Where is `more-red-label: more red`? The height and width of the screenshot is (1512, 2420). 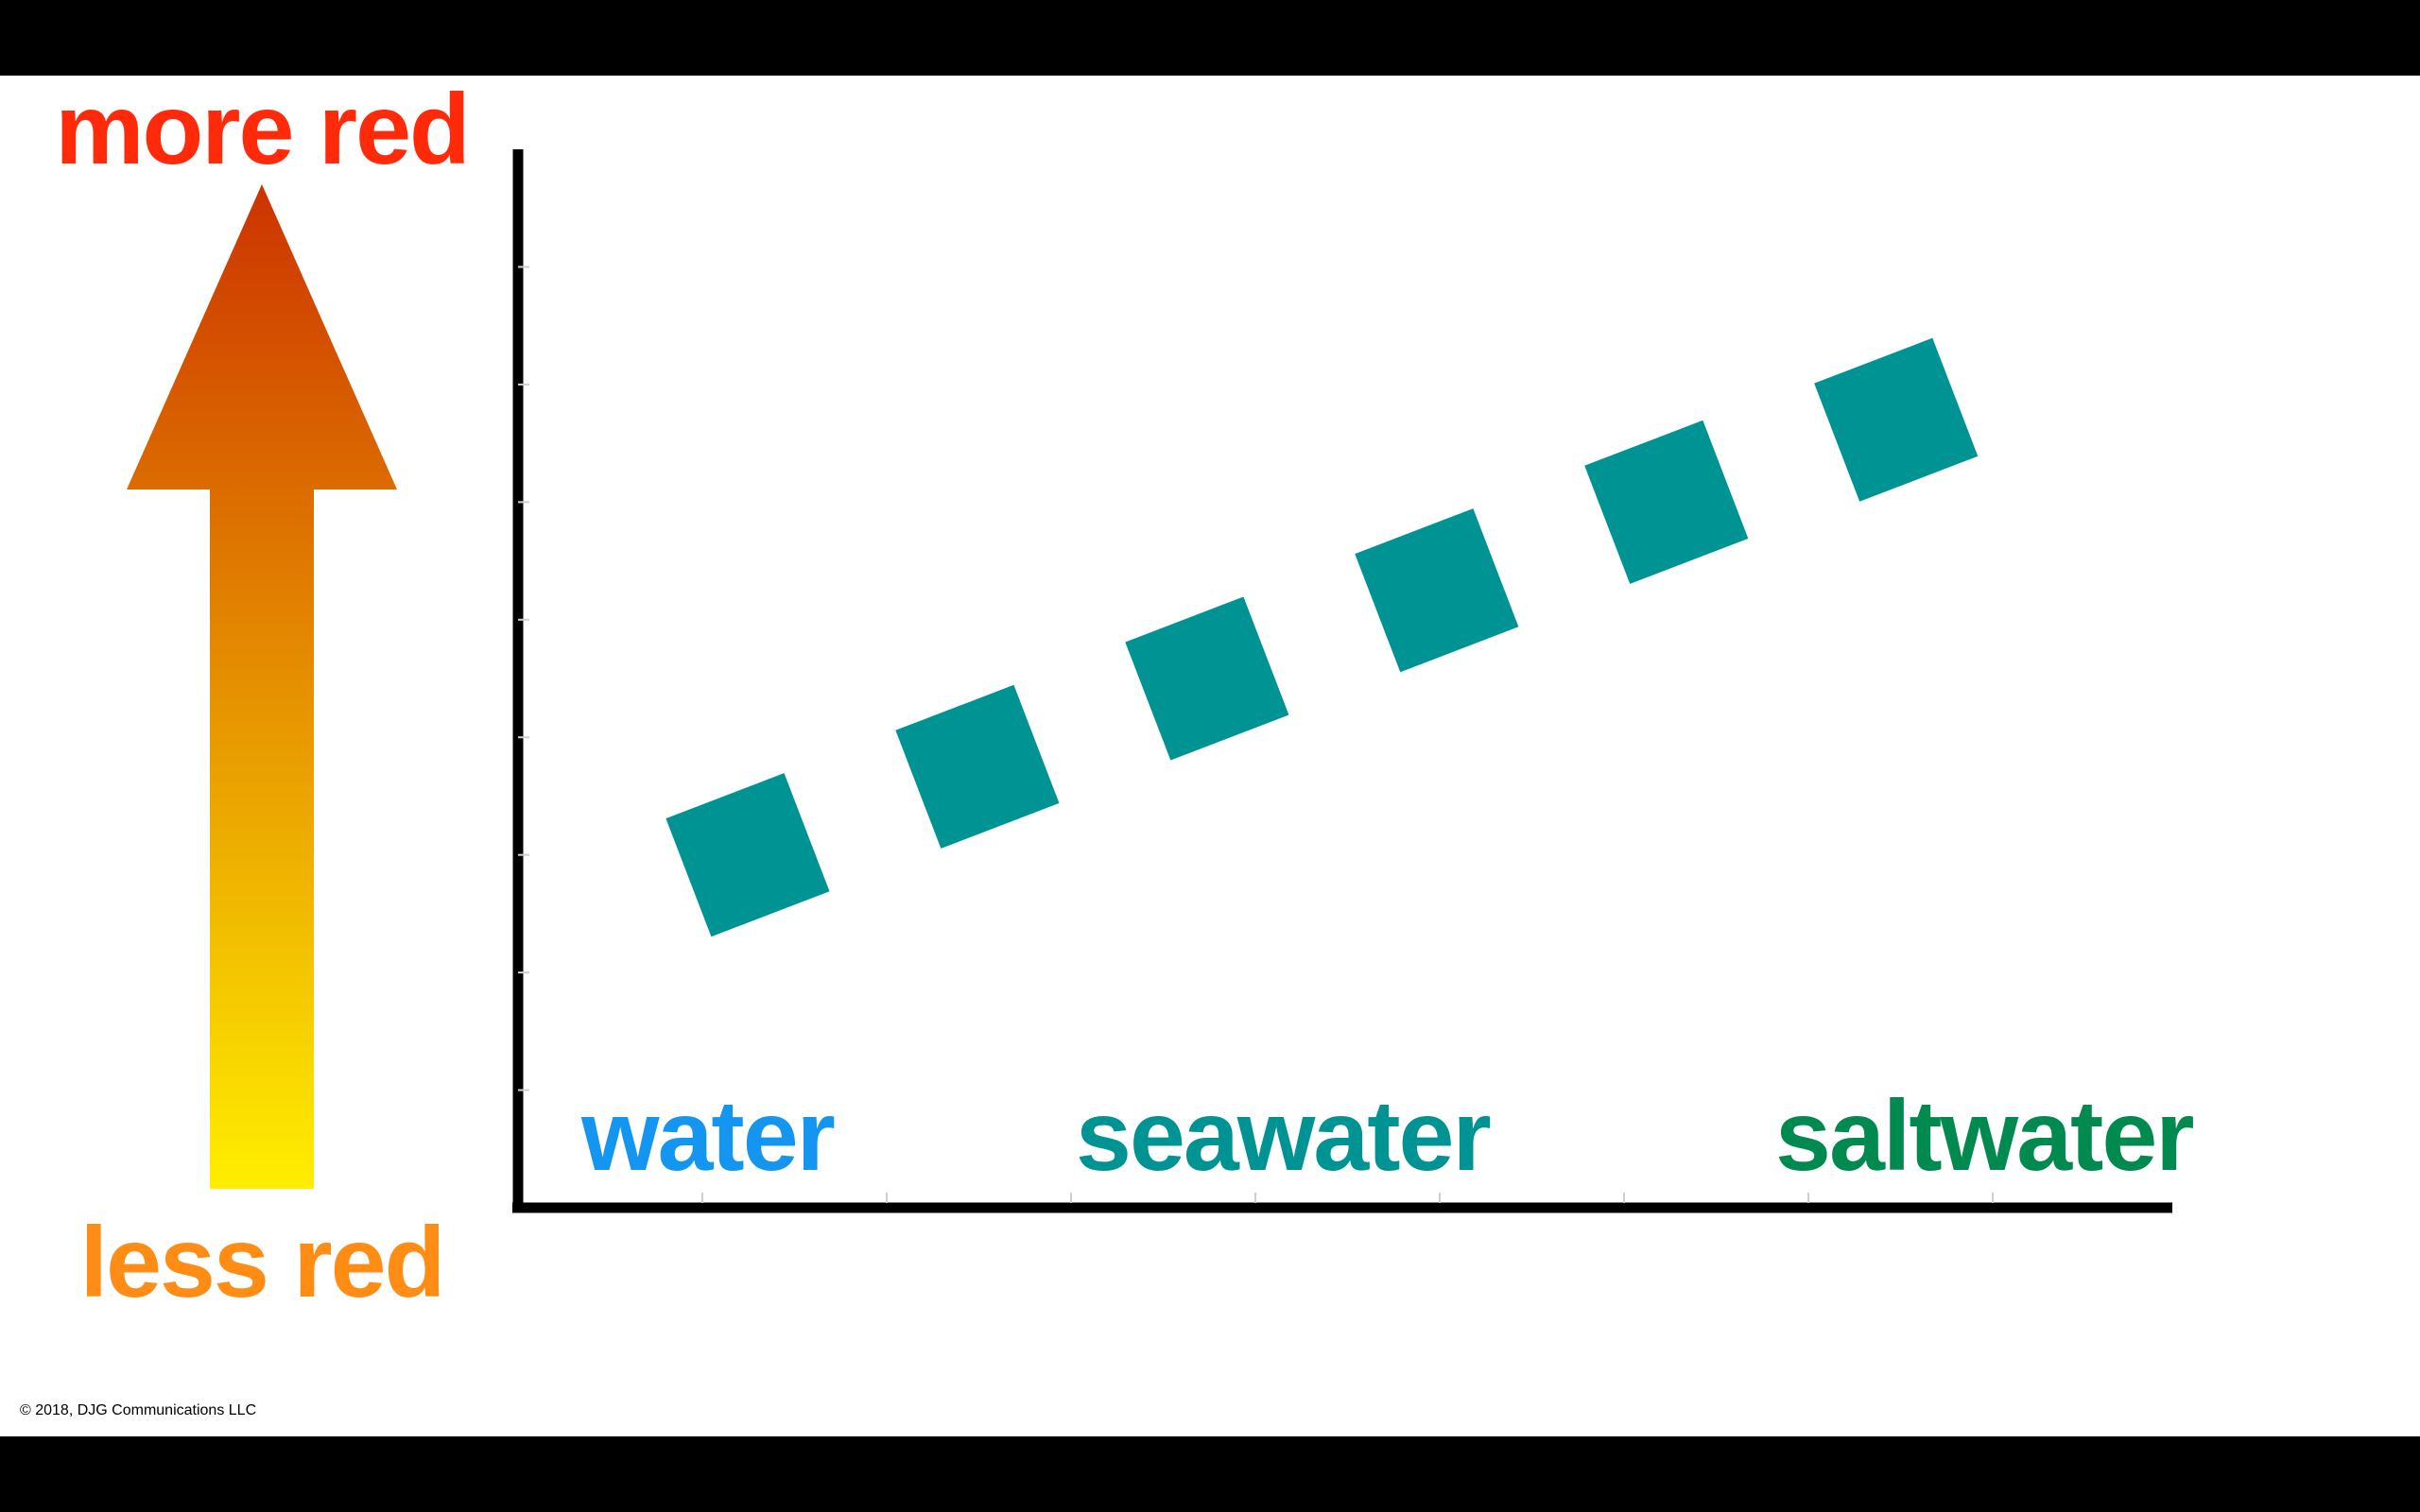 more-red-label: more red is located at coordinates (262, 129).